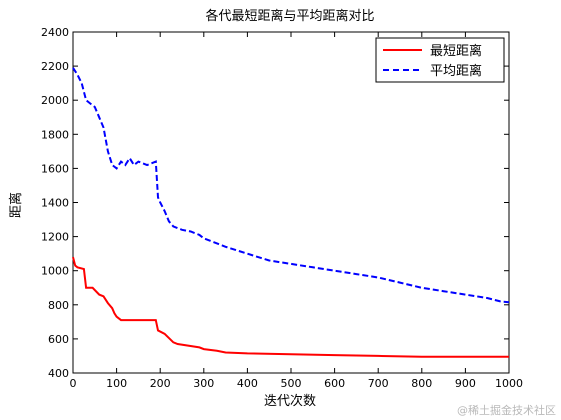 The image size is (561, 420). What do you see at coordinates (73, 383) in the screenshot?
I see `x-tick-label: 0` at bounding box center [73, 383].